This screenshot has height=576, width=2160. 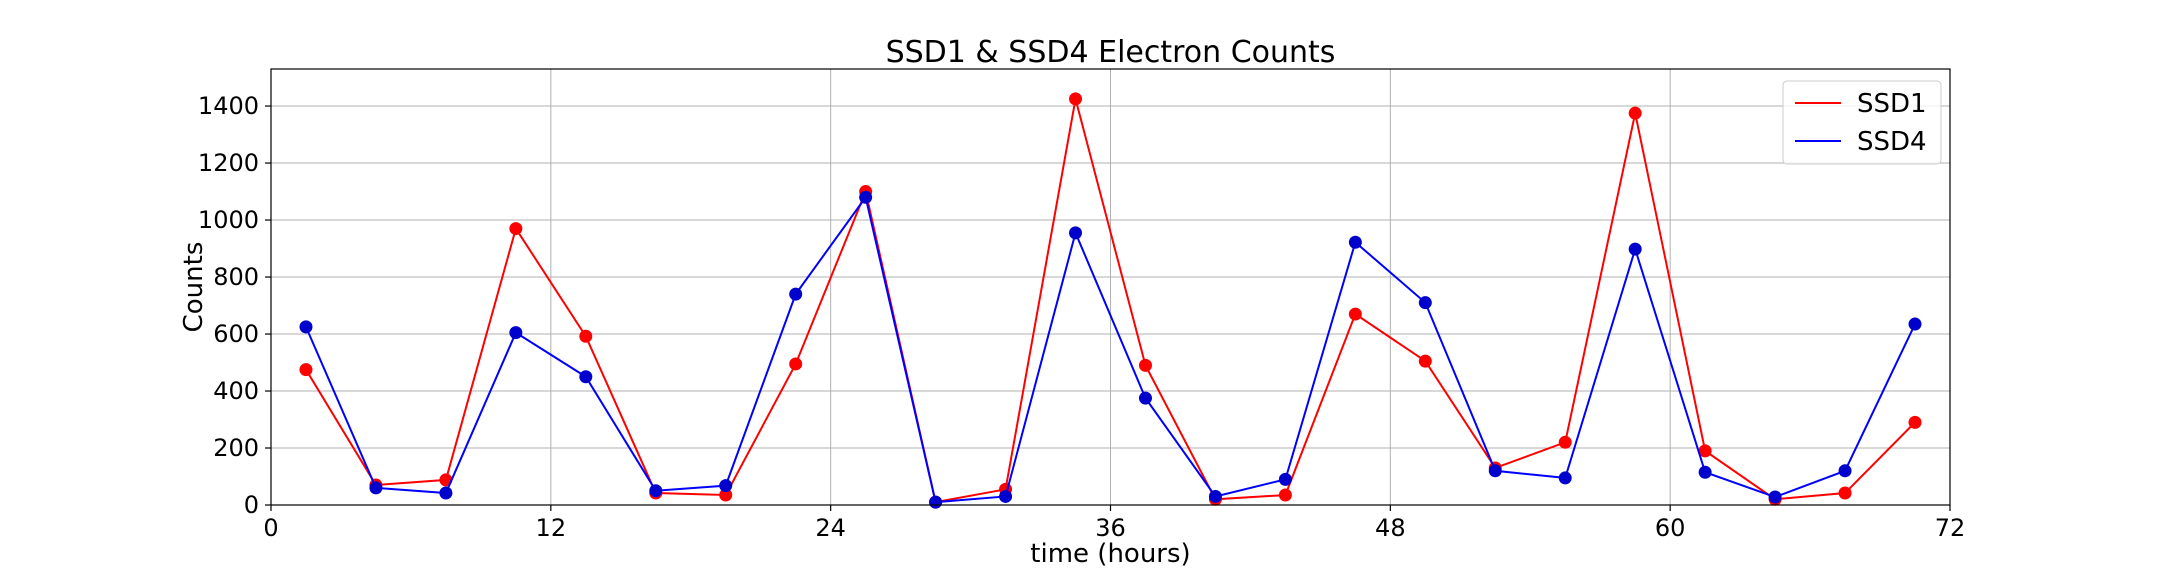 I want to click on y-tick-label: 400, so click(x=236, y=391).